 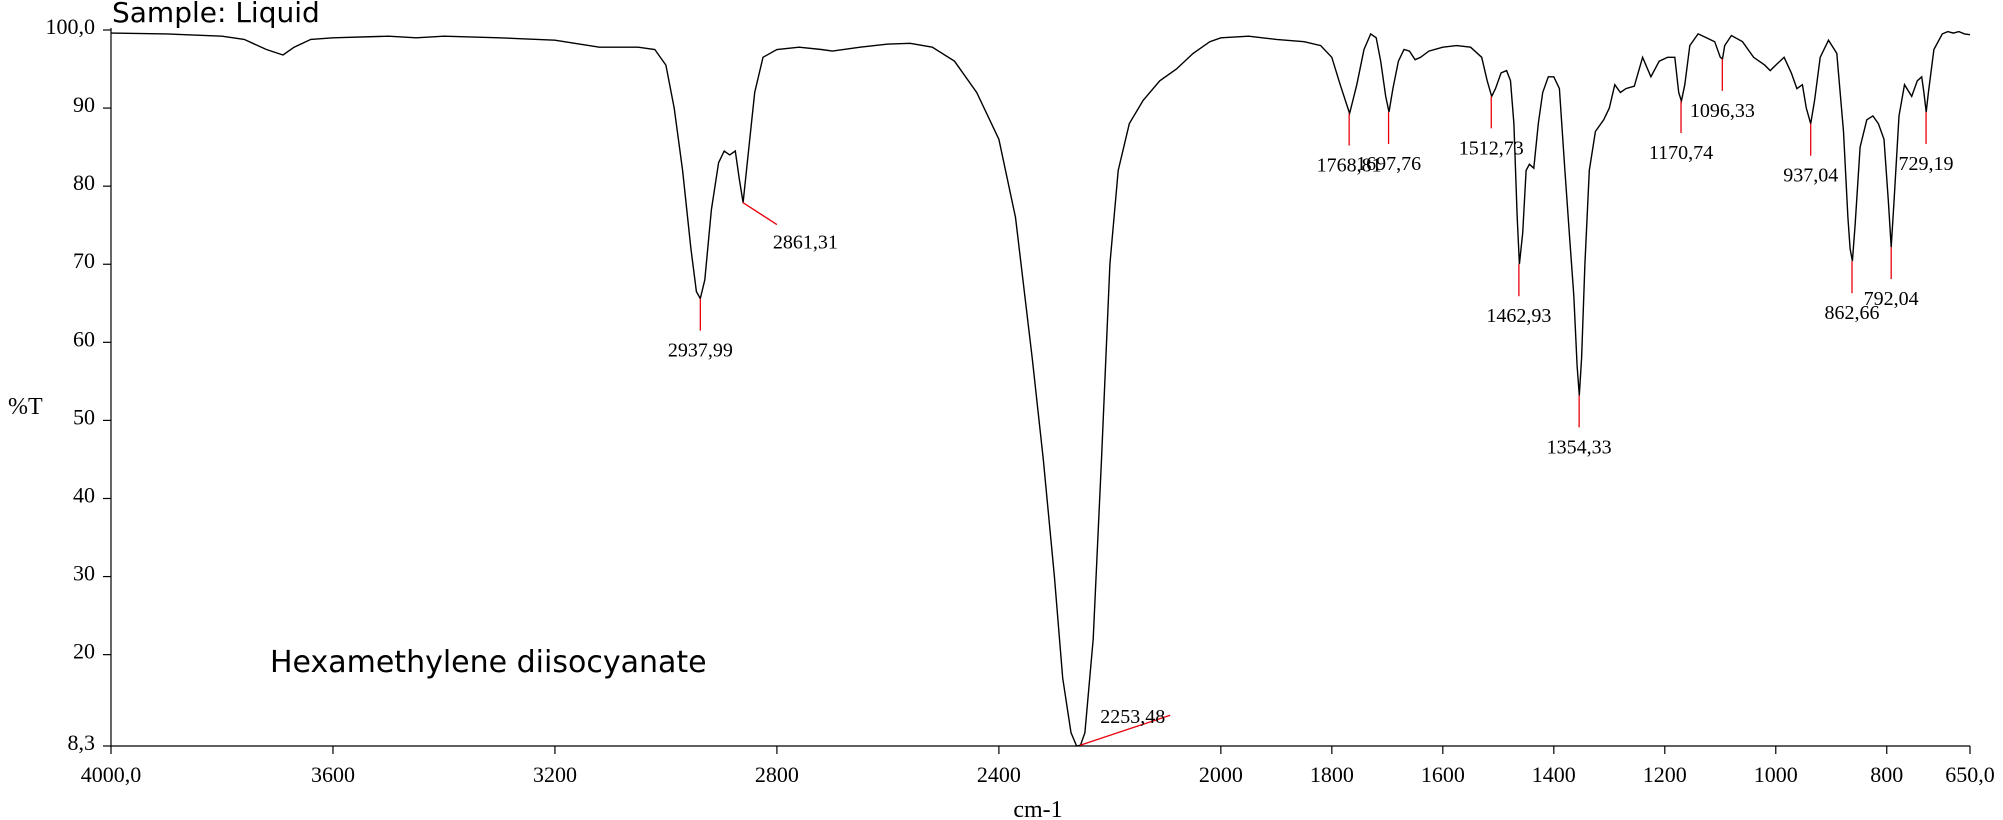 What do you see at coordinates (84, 260) in the screenshot?
I see `y-tick-label: 70` at bounding box center [84, 260].